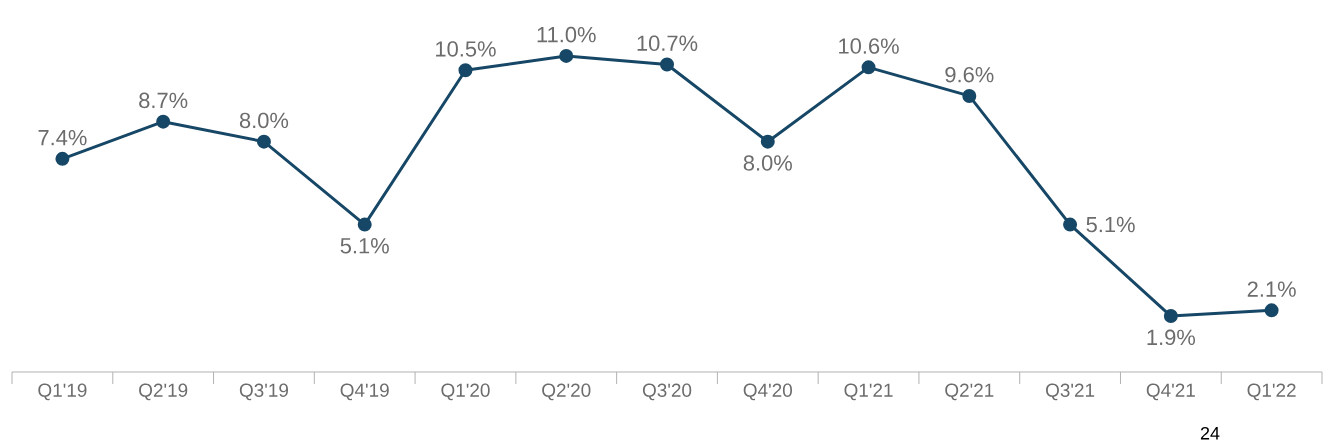 Image resolution: width=1338 pixels, height=445 pixels. Describe the element at coordinates (667, 392) in the screenshot. I see `x-tick-label: Q3'20` at that location.